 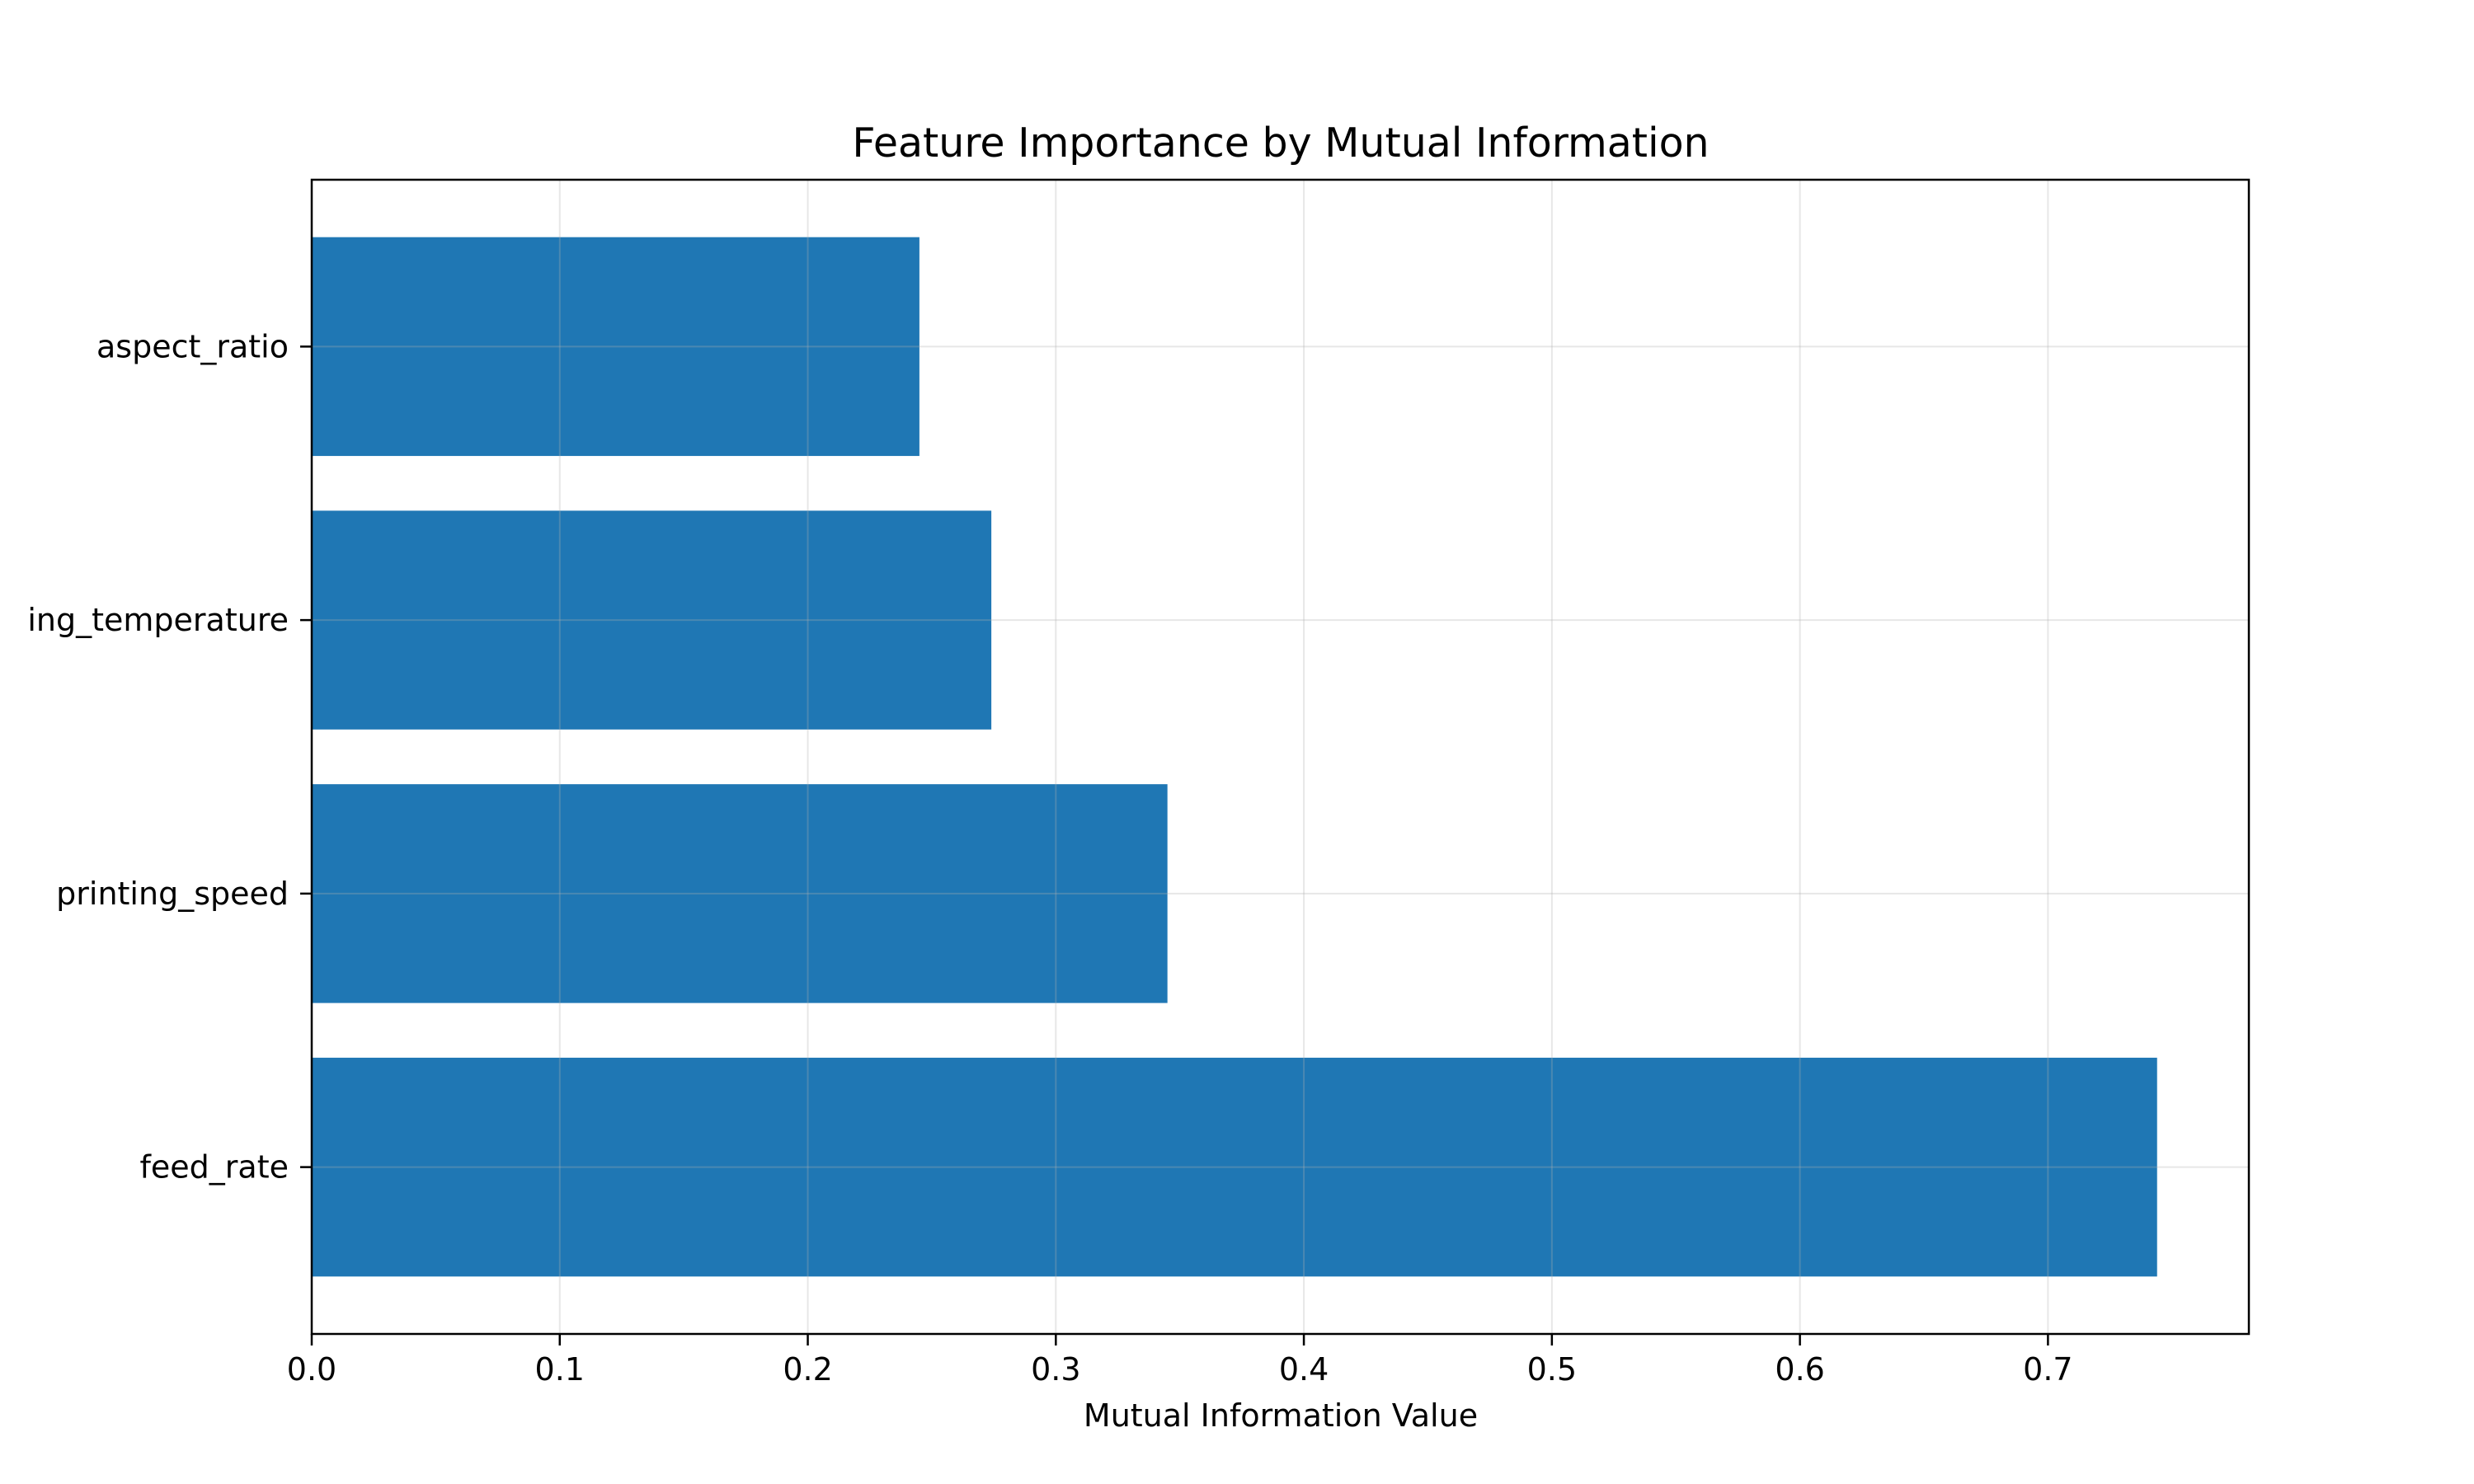 I want to click on x-tick-label: 0.3, so click(x=1055, y=1369).